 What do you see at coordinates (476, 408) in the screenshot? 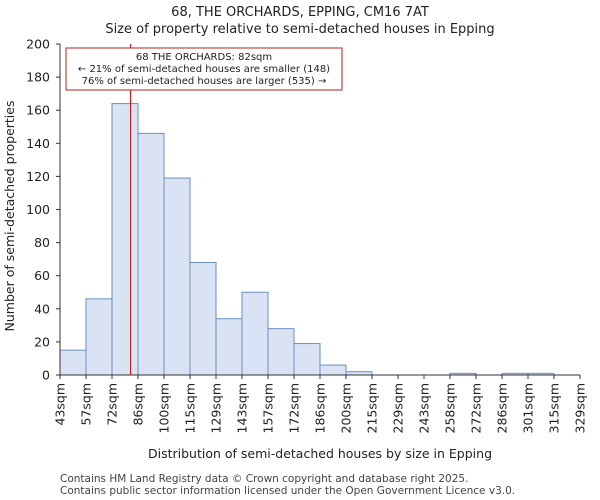
I see `x-tick-label: 272sqm` at bounding box center [476, 408].